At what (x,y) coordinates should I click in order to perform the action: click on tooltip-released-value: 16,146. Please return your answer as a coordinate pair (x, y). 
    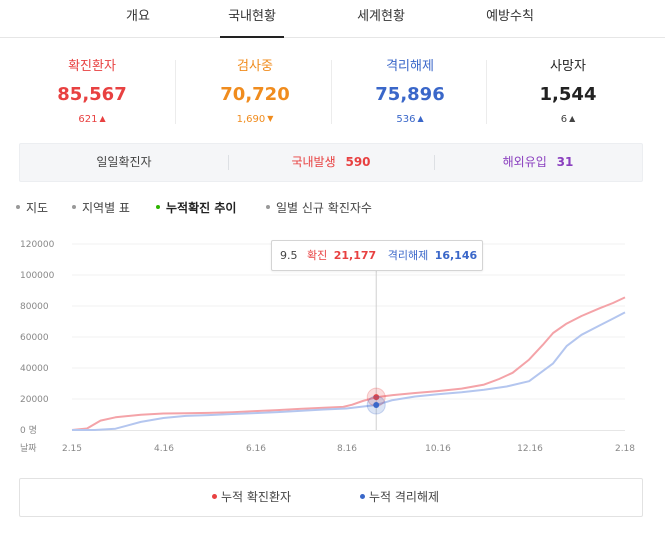
    Looking at the image, I should click on (456, 255).